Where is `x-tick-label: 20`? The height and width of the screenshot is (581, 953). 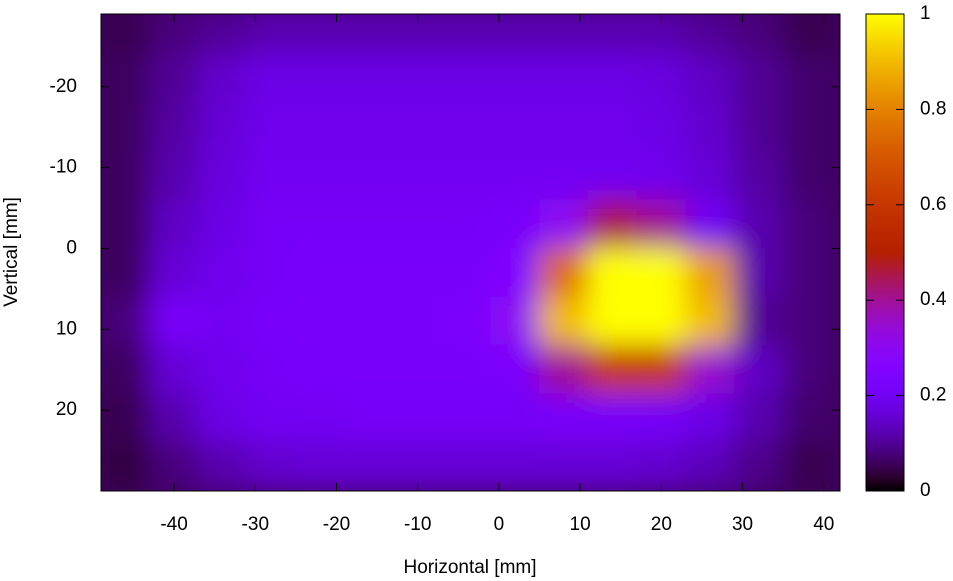
x-tick-label: 20 is located at coordinates (661, 524).